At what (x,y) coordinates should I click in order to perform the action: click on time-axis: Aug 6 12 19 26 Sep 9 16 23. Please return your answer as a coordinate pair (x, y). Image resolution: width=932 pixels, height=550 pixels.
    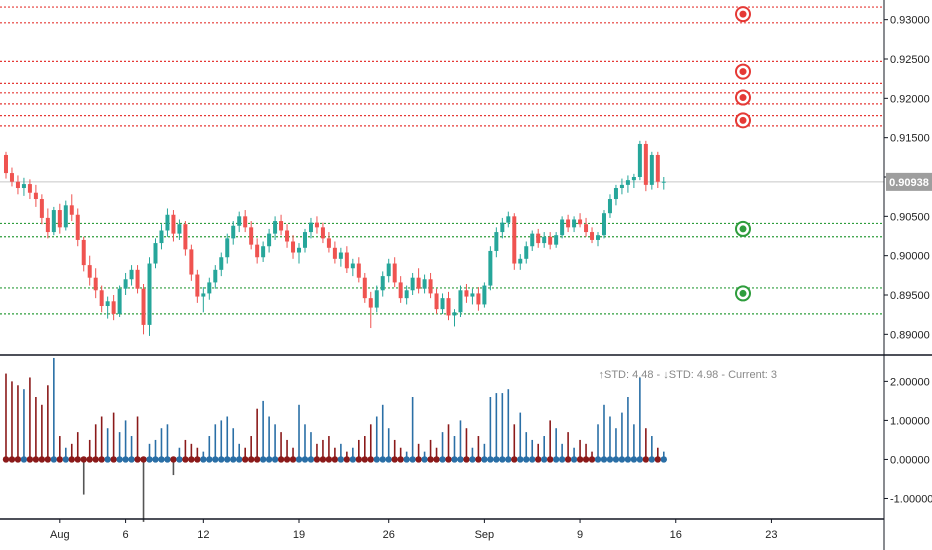
    Looking at the image, I should click on (442, 529).